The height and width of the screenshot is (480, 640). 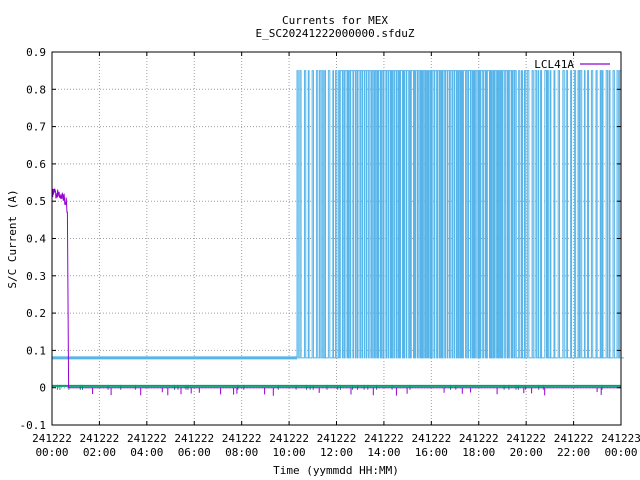 What do you see at coordinates (36, 201) in the screenshot?
I see `y-tick-label: 0.5` at bounding box center [36, 201].